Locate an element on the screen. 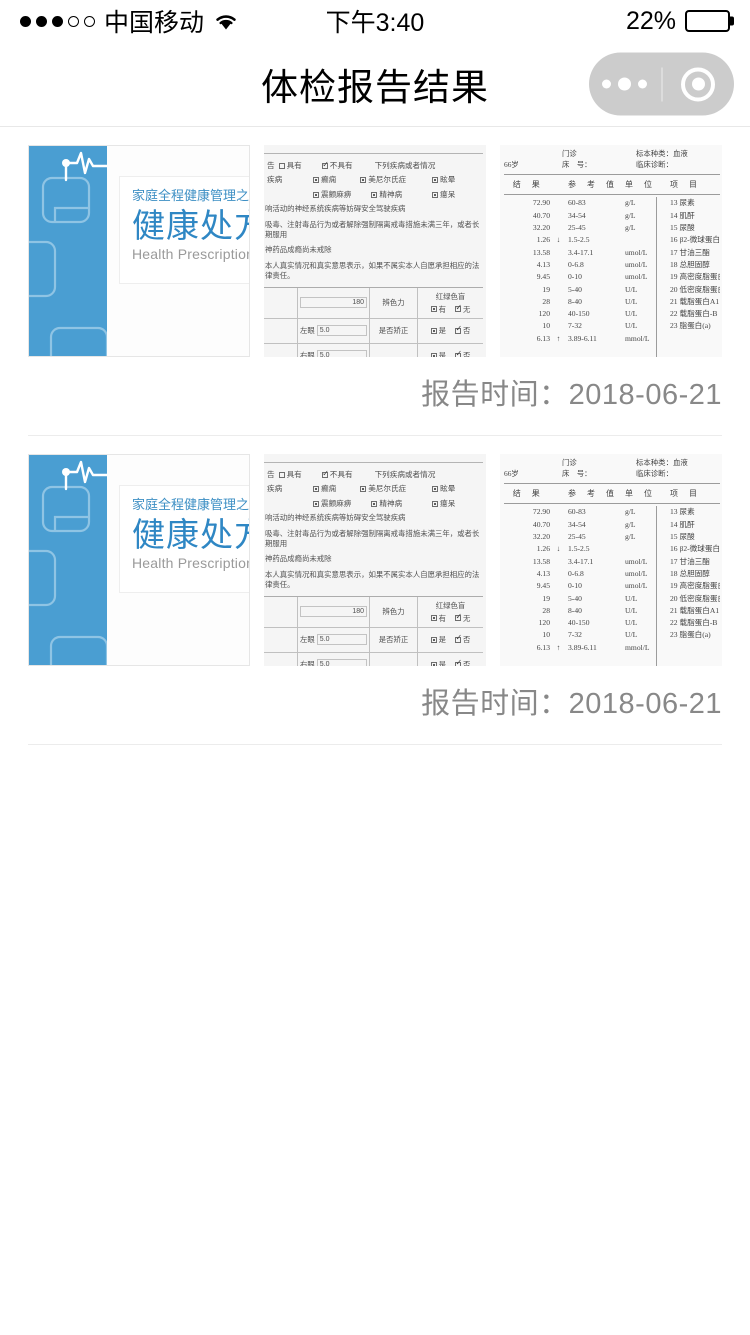 Image resolution: width=750 pixels, height=1335 pixels. lab-result-row: 40.70 34-54 g/L 14 肌酐 is located at coordinates (612, 525).